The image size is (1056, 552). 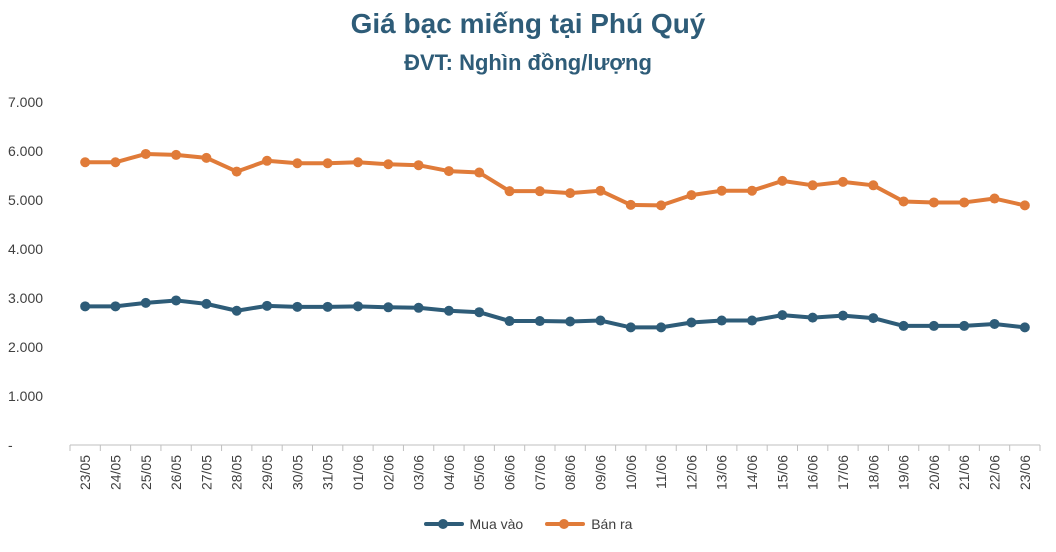 What do you see at coordinates (565, 524) in the screenshot?
I see `legend-swatch-sell` at bounding box center [565, 524].